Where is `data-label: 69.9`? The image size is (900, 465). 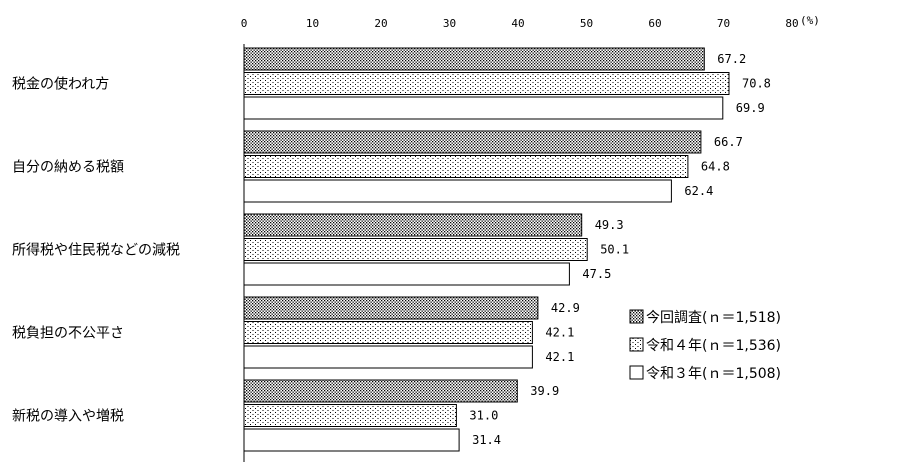 data-label: 69.9 is located at coordinates (750, 108).